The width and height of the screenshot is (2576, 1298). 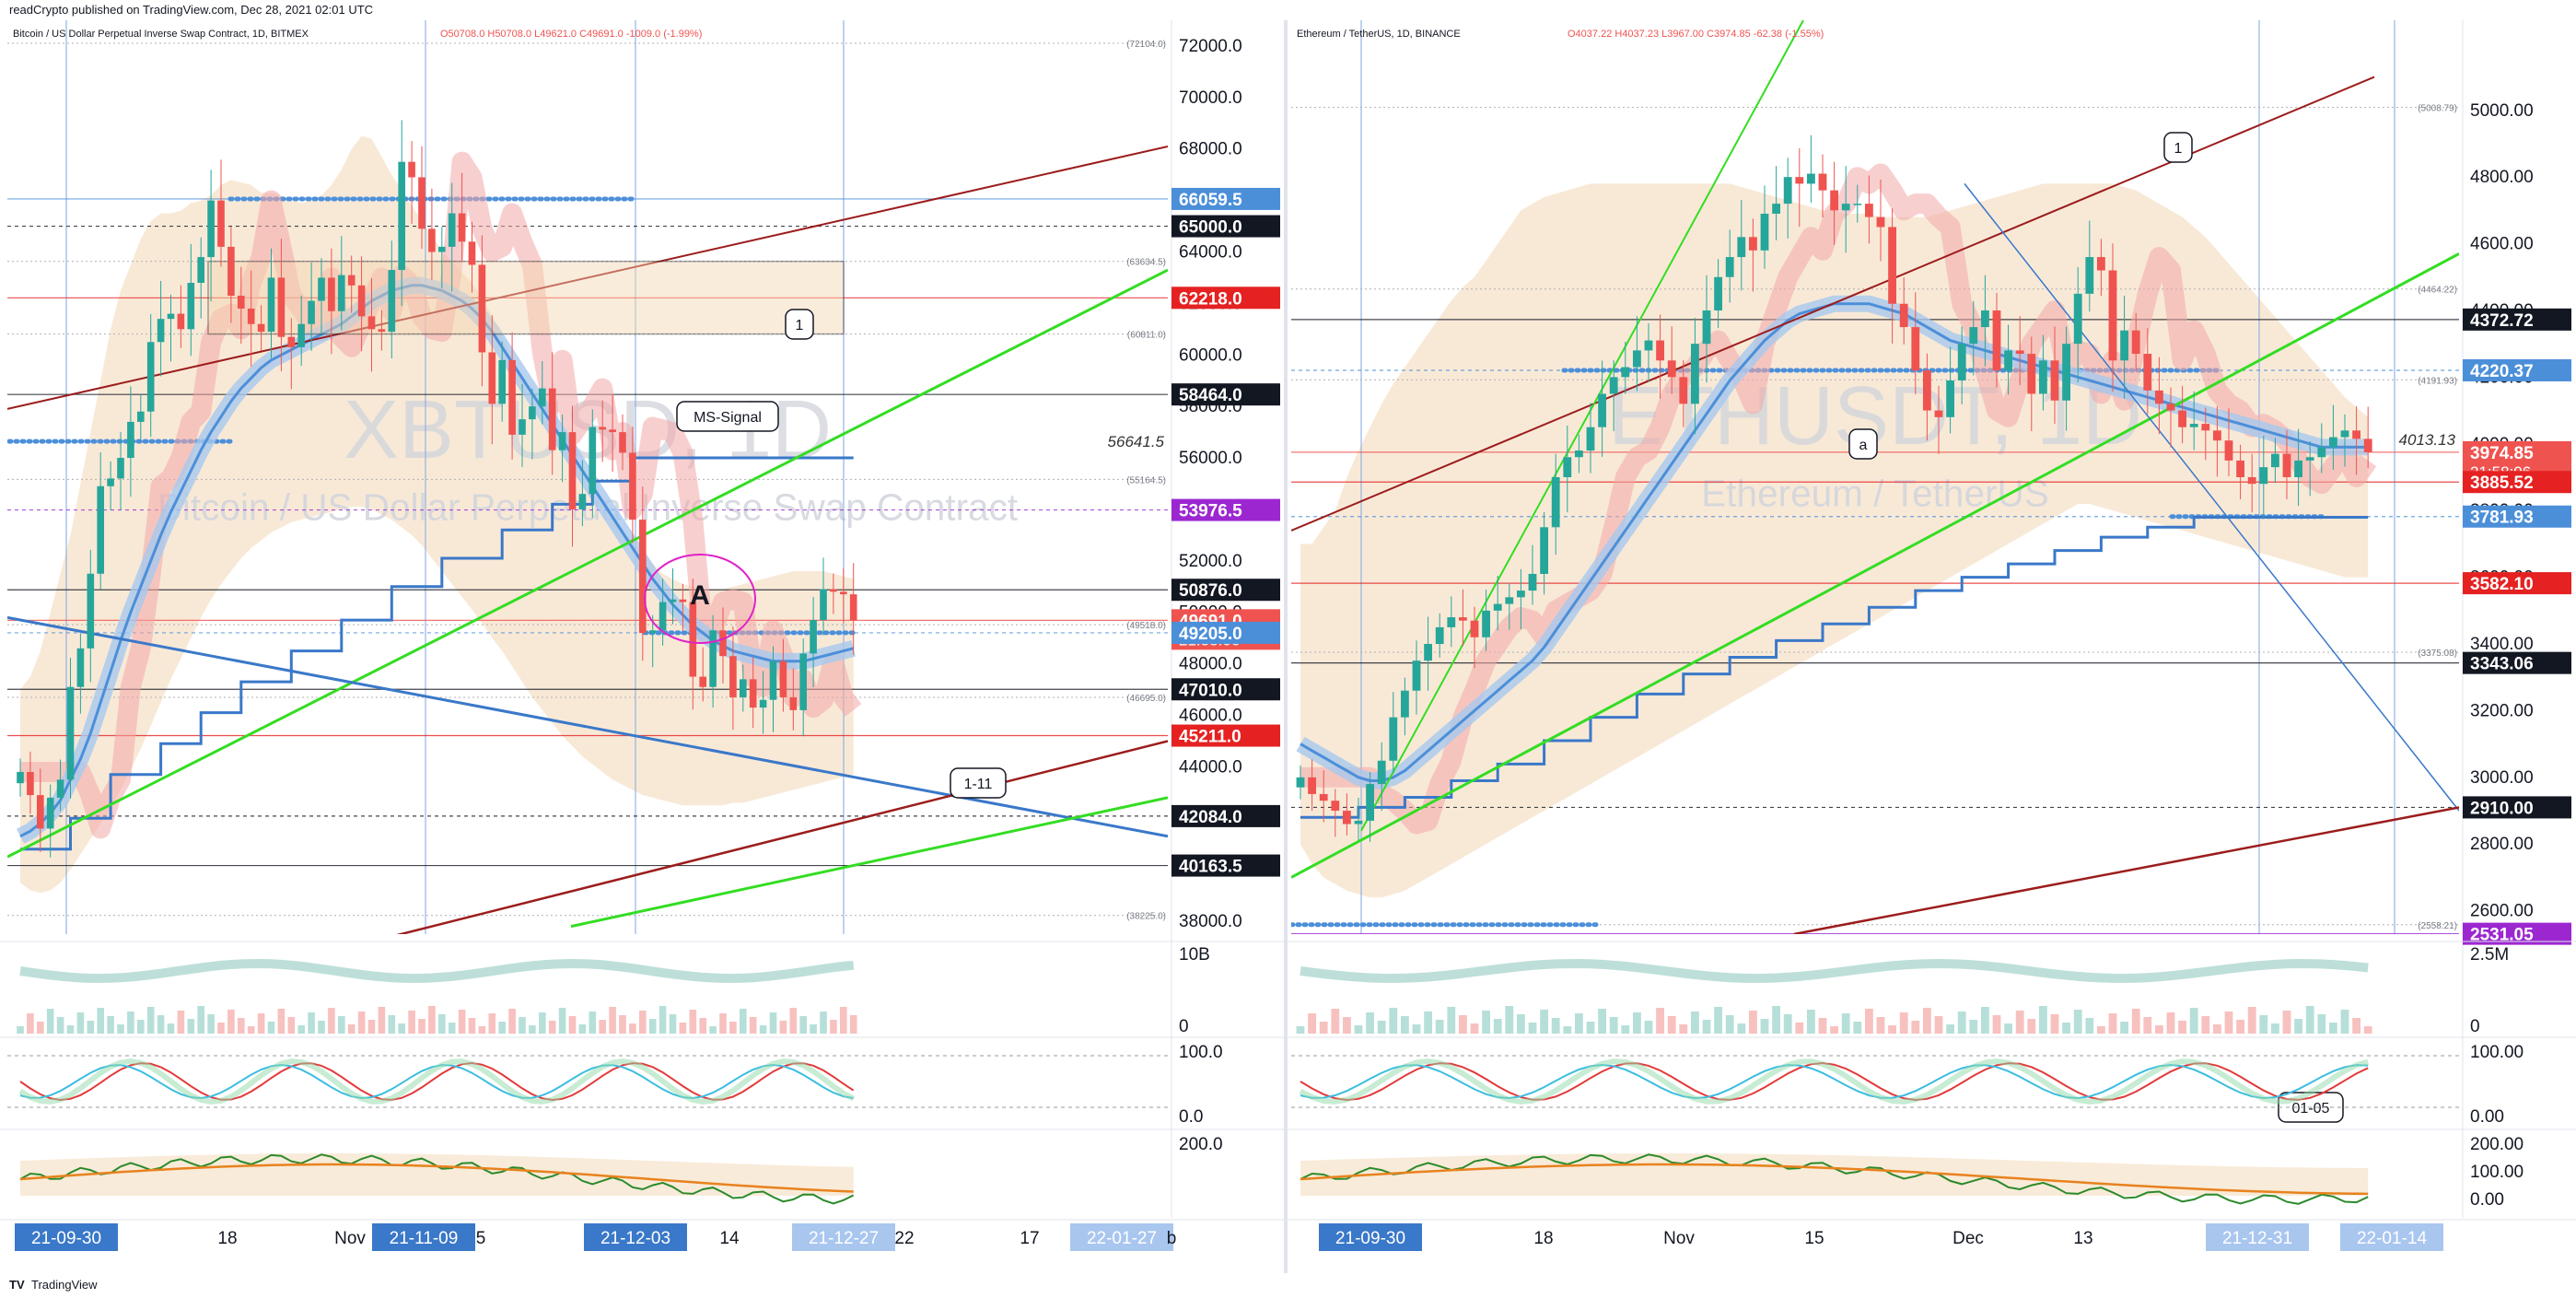 I want to click on panel-divider, so click(x=1286, y=646).